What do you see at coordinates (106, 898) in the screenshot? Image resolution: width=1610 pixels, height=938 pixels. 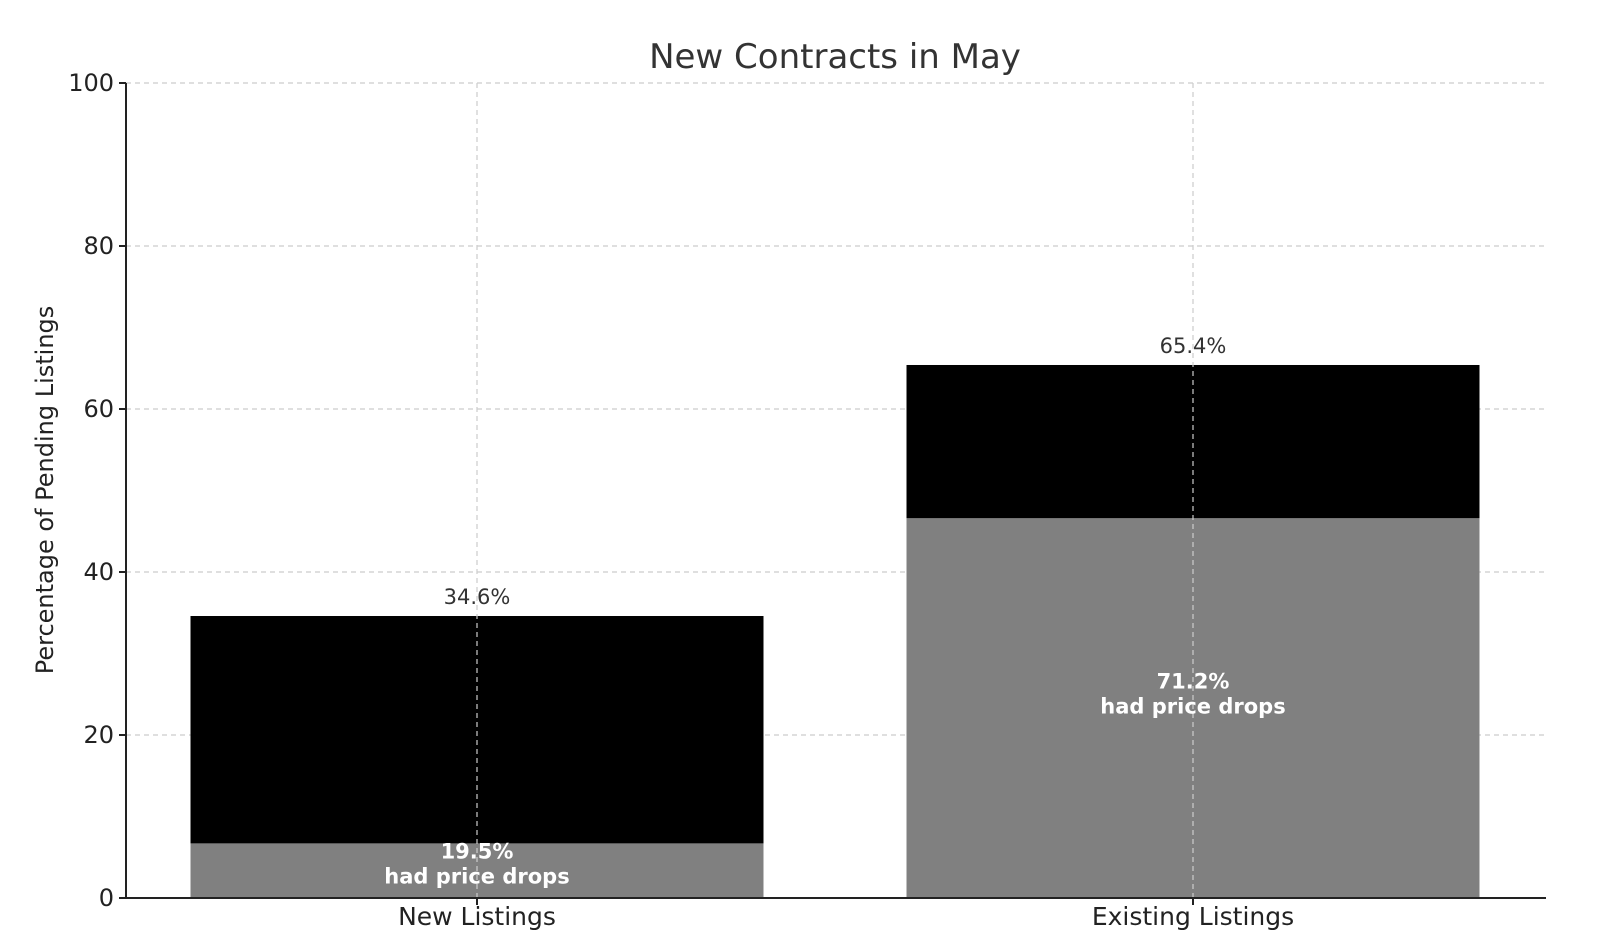 I see `y-tick-label: 0` at bounding box center [106, 898].